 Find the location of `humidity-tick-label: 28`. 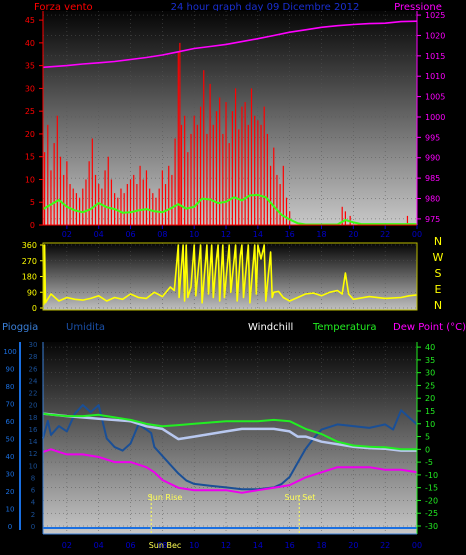

humidity-tick-label: 28 is located at coordinates (33, 357).